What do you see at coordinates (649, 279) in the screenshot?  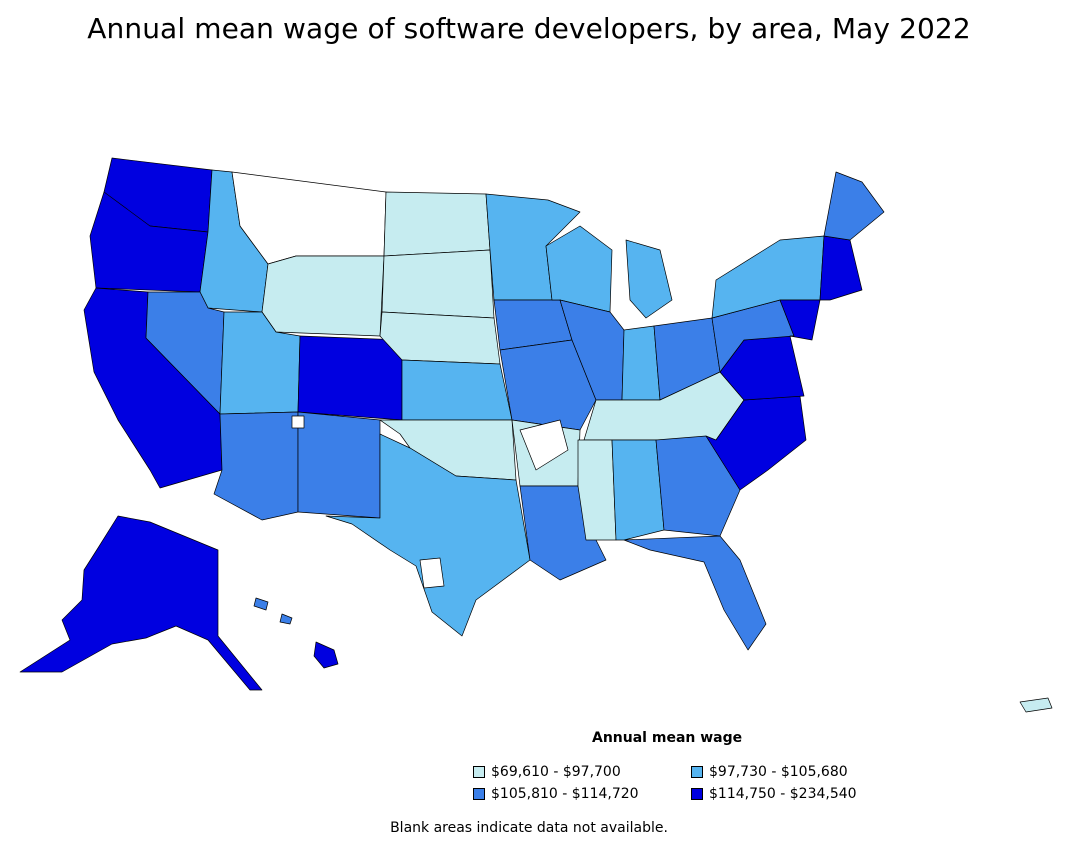 I see `region-michigan` at bounding box center [649, 279].